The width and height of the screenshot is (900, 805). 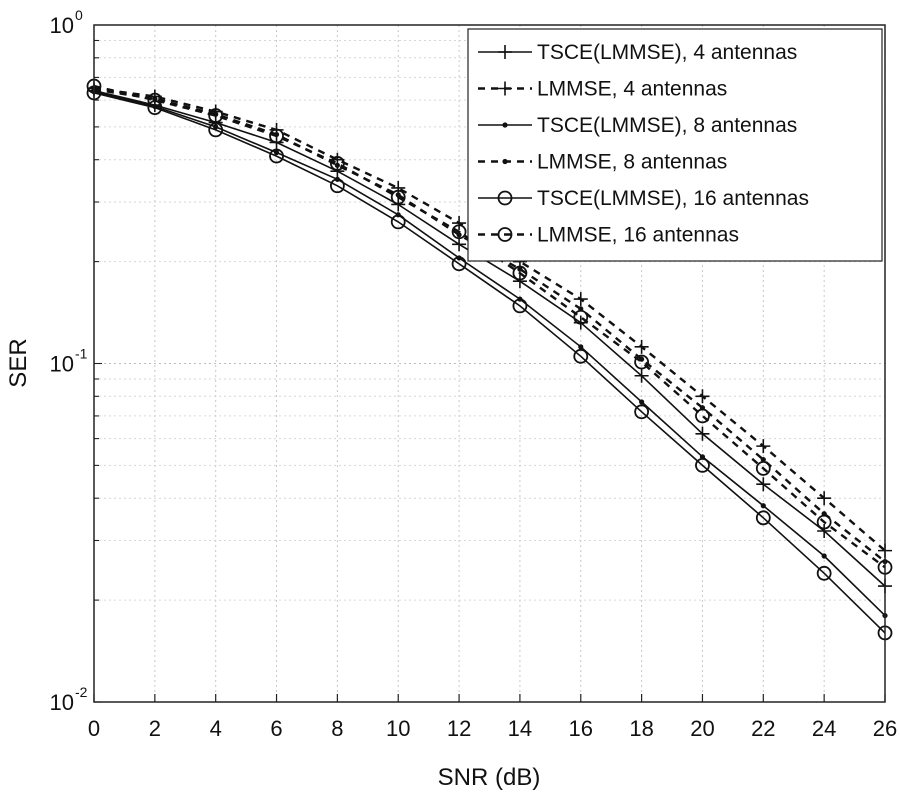 I want to click on x-tick-label: 22, so click(x=763, y=728).